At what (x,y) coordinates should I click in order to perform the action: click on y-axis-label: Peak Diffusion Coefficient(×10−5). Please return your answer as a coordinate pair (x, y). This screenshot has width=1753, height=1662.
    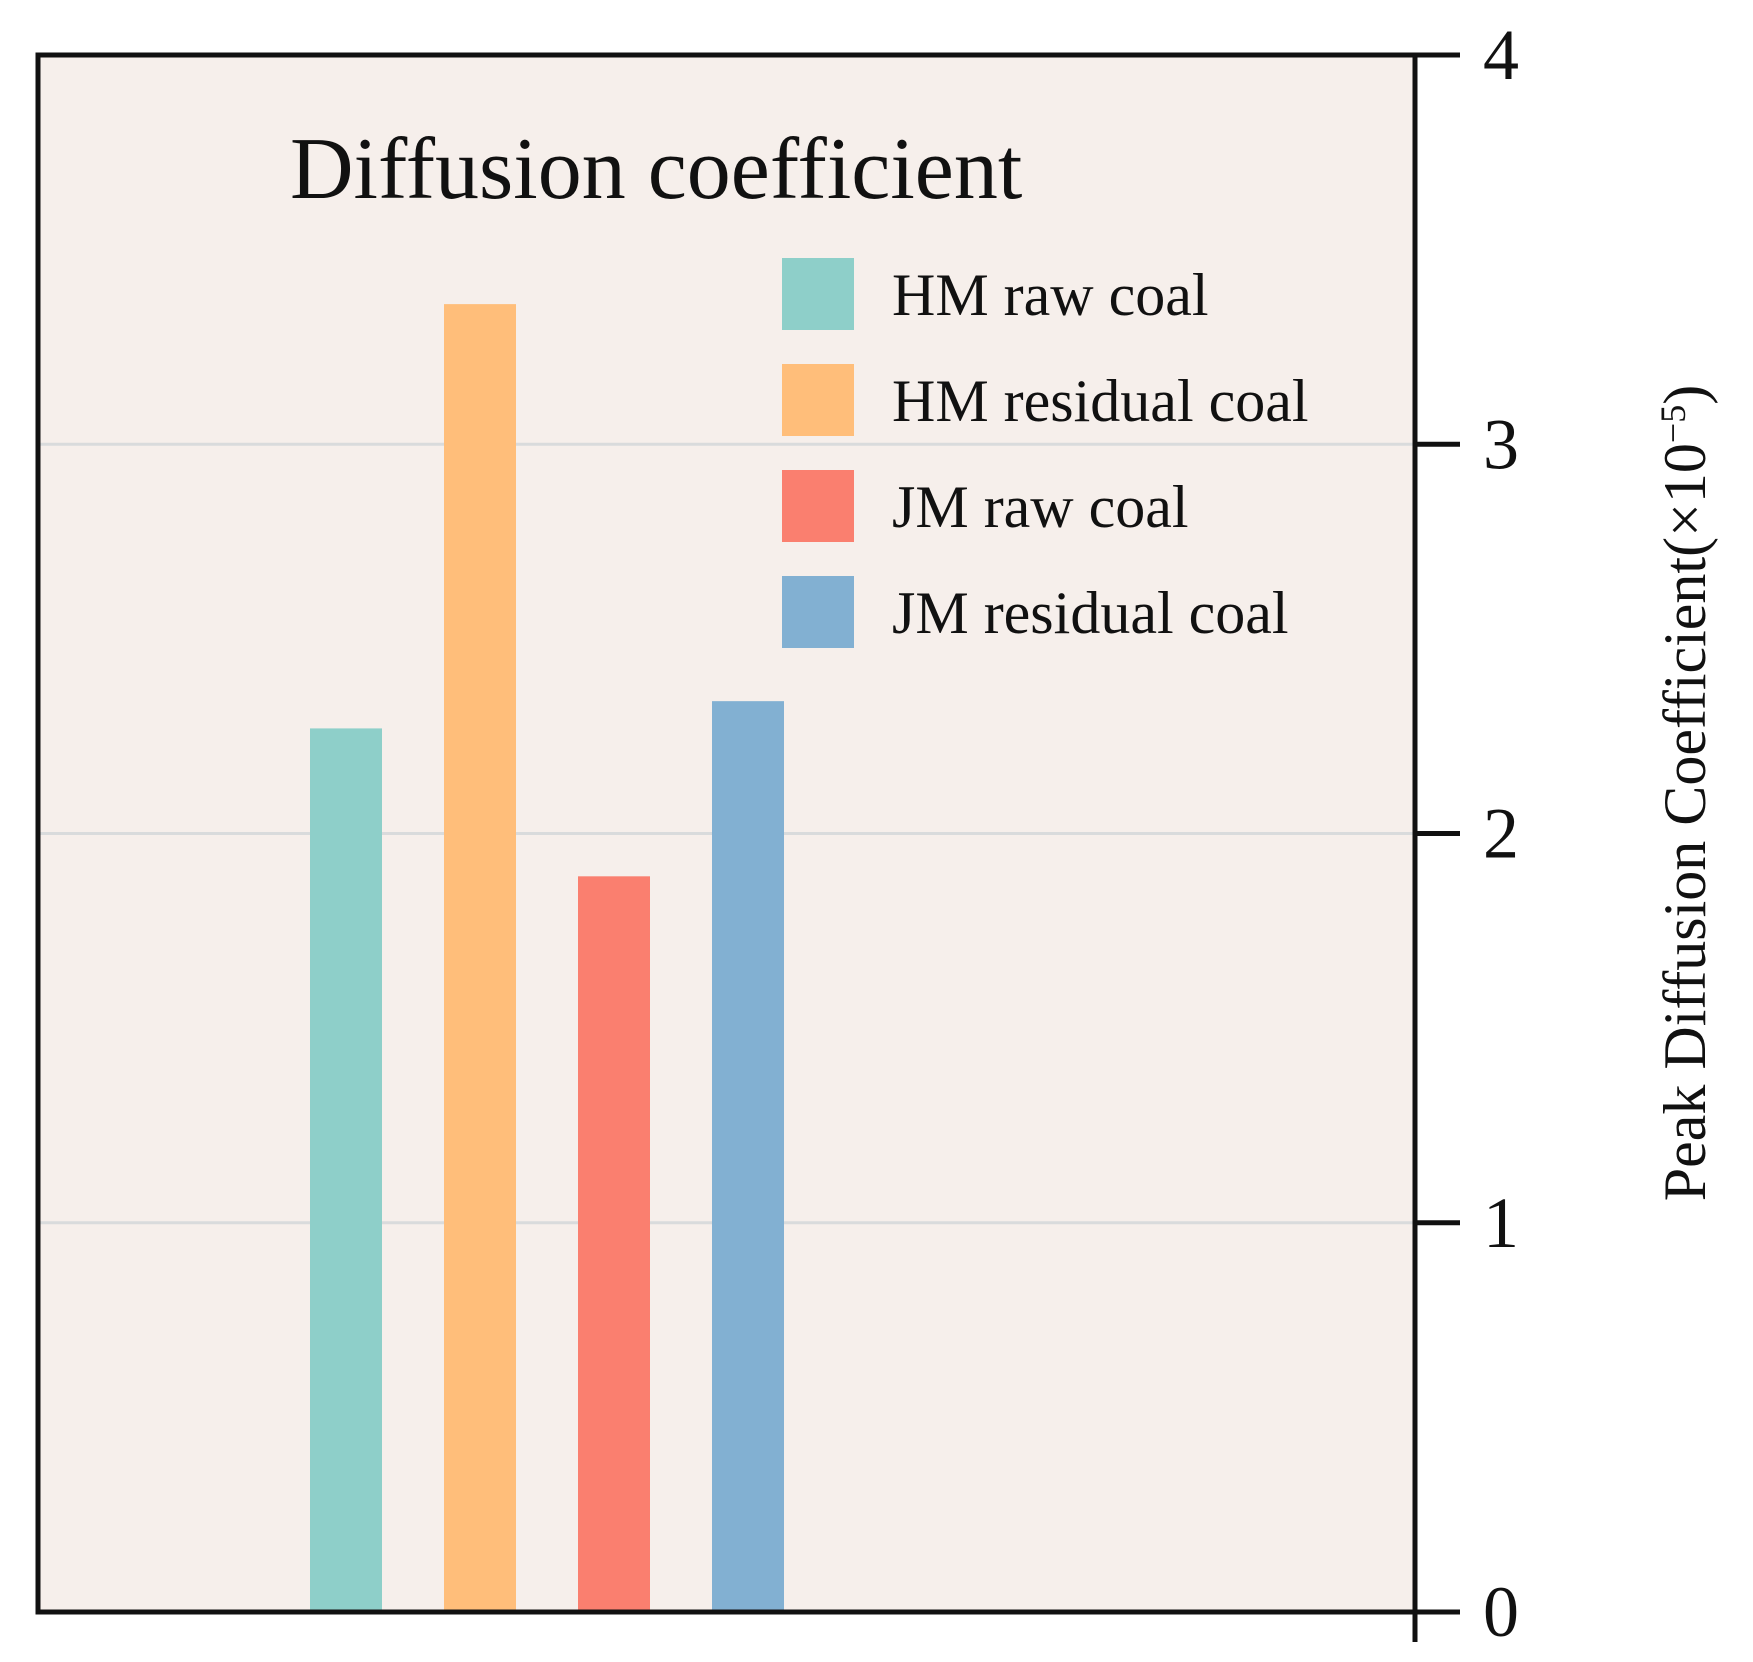
    Looking at the image, I should click on (1685, 793).